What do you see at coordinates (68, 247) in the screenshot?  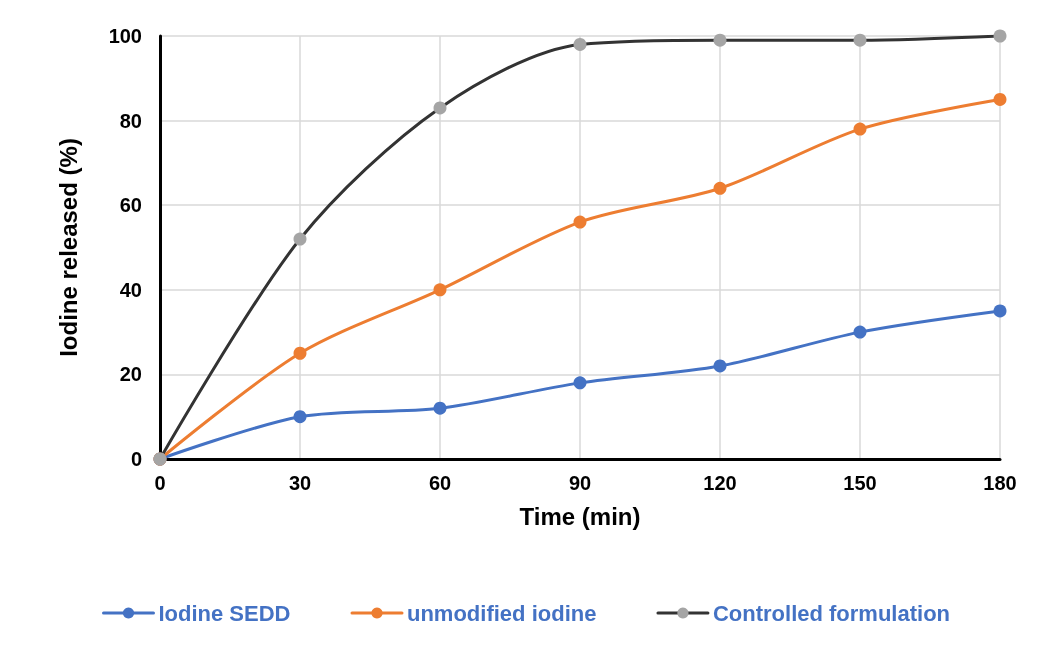 I see `y-axis-title: Iodine released (%)` at bounding box center [68, 247].